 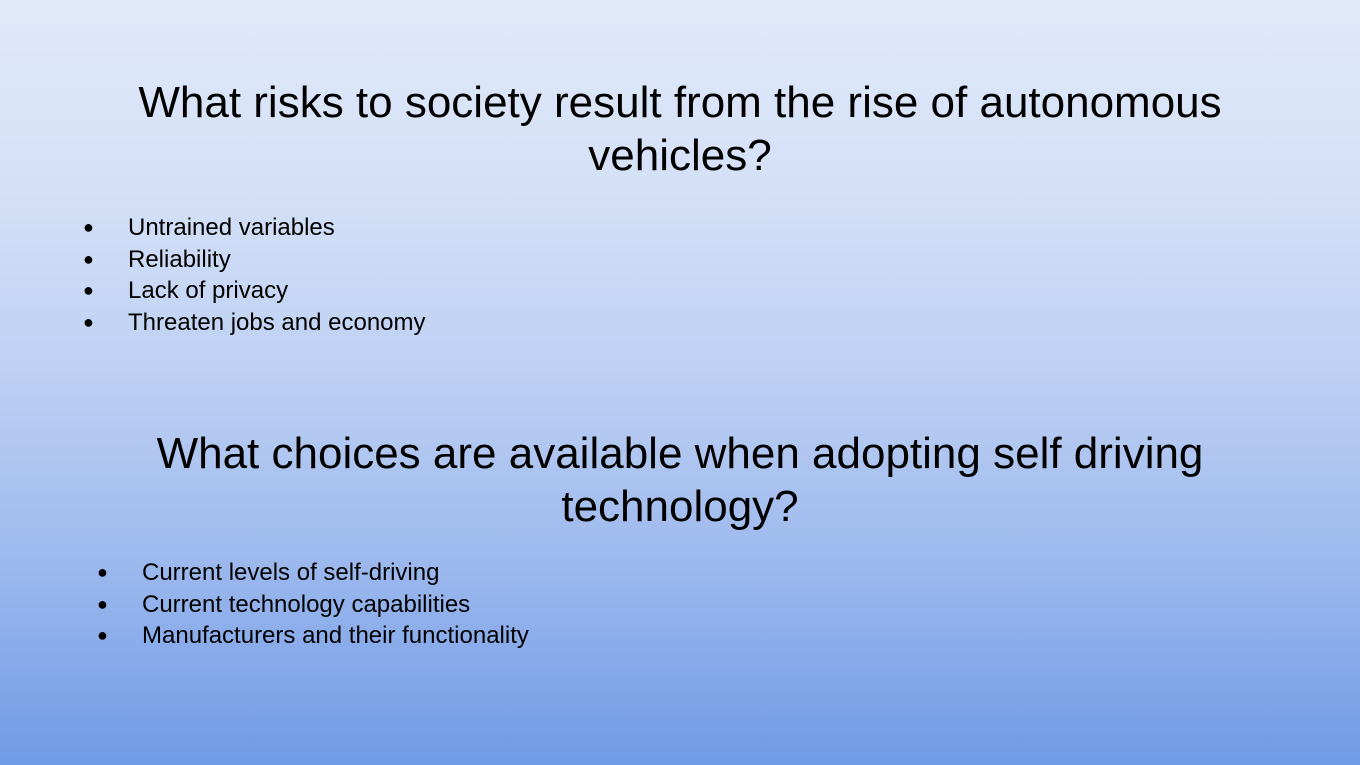 I want to click on list-item-label: Threaten jobs and economy, so click(x=277, y=323).